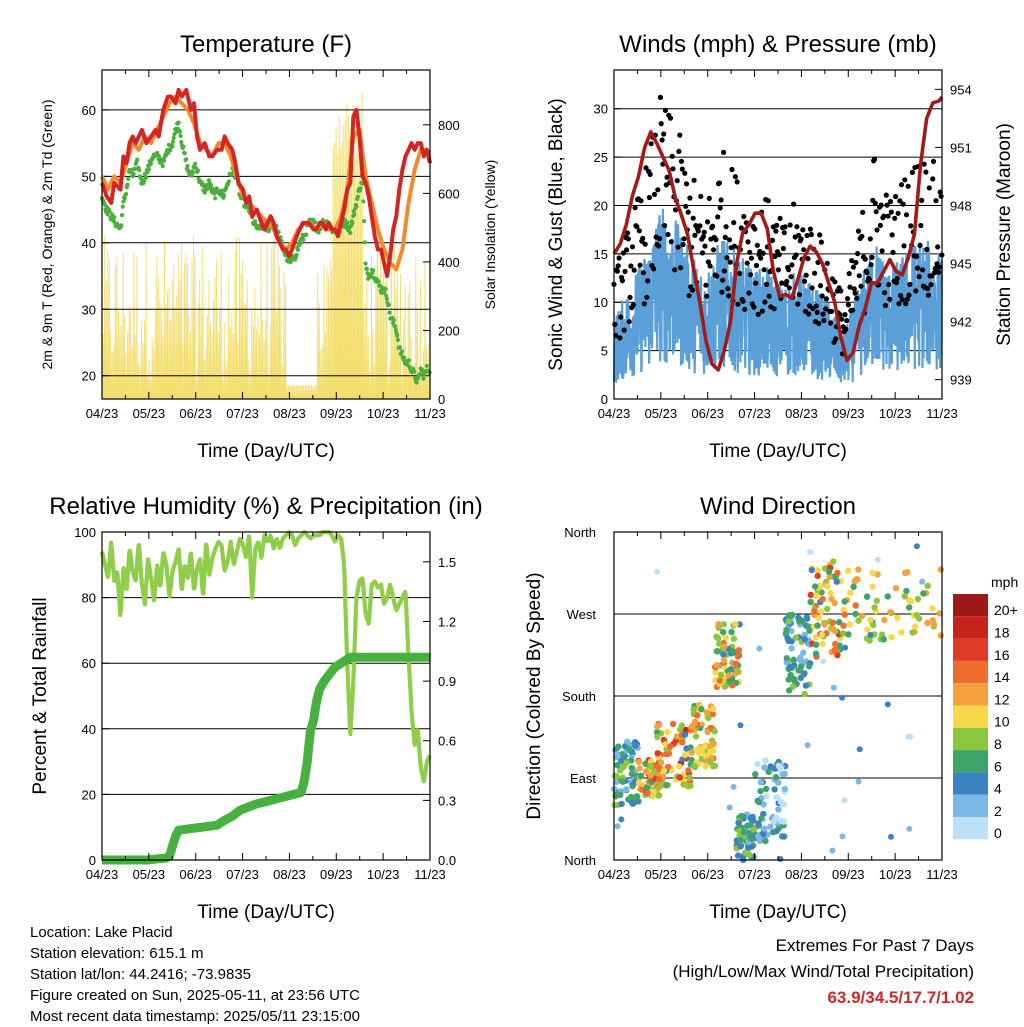  I want to click on direction-ytick-label: North, so click(580, 532).